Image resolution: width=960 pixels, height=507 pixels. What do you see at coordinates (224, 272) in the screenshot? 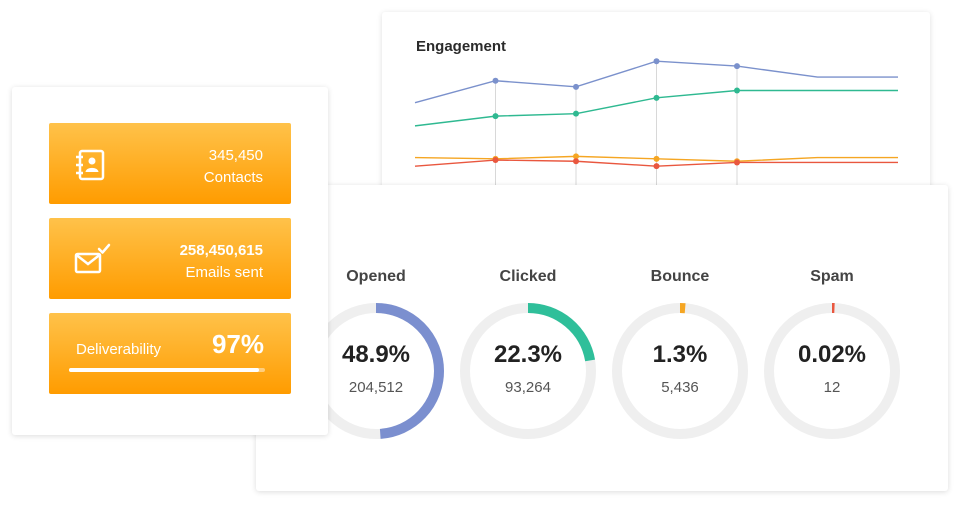
I see `emails-sent-caption: Emails sent` at bounding box center [224, 272].